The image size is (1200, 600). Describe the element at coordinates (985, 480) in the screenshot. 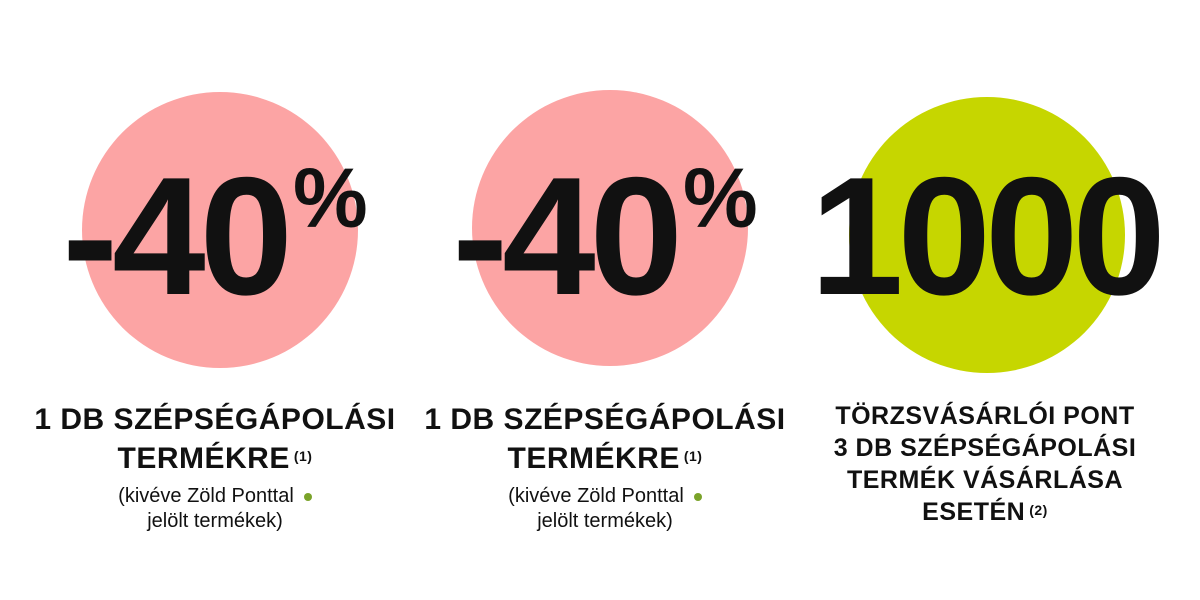

I see `title-line: TERMÉK VÁSÁRLÁSA` at that location.